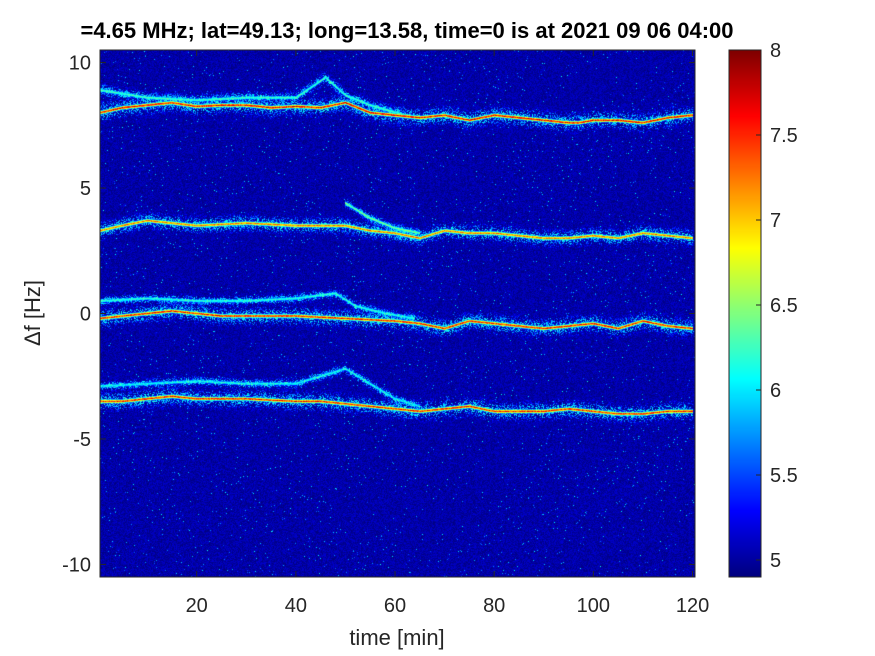 The image size is (875, 656). What do you see at coordinates (775, 391) in the screenshot?
I see `colorbar-tick-label: 6` at bounding box center [775, 391].